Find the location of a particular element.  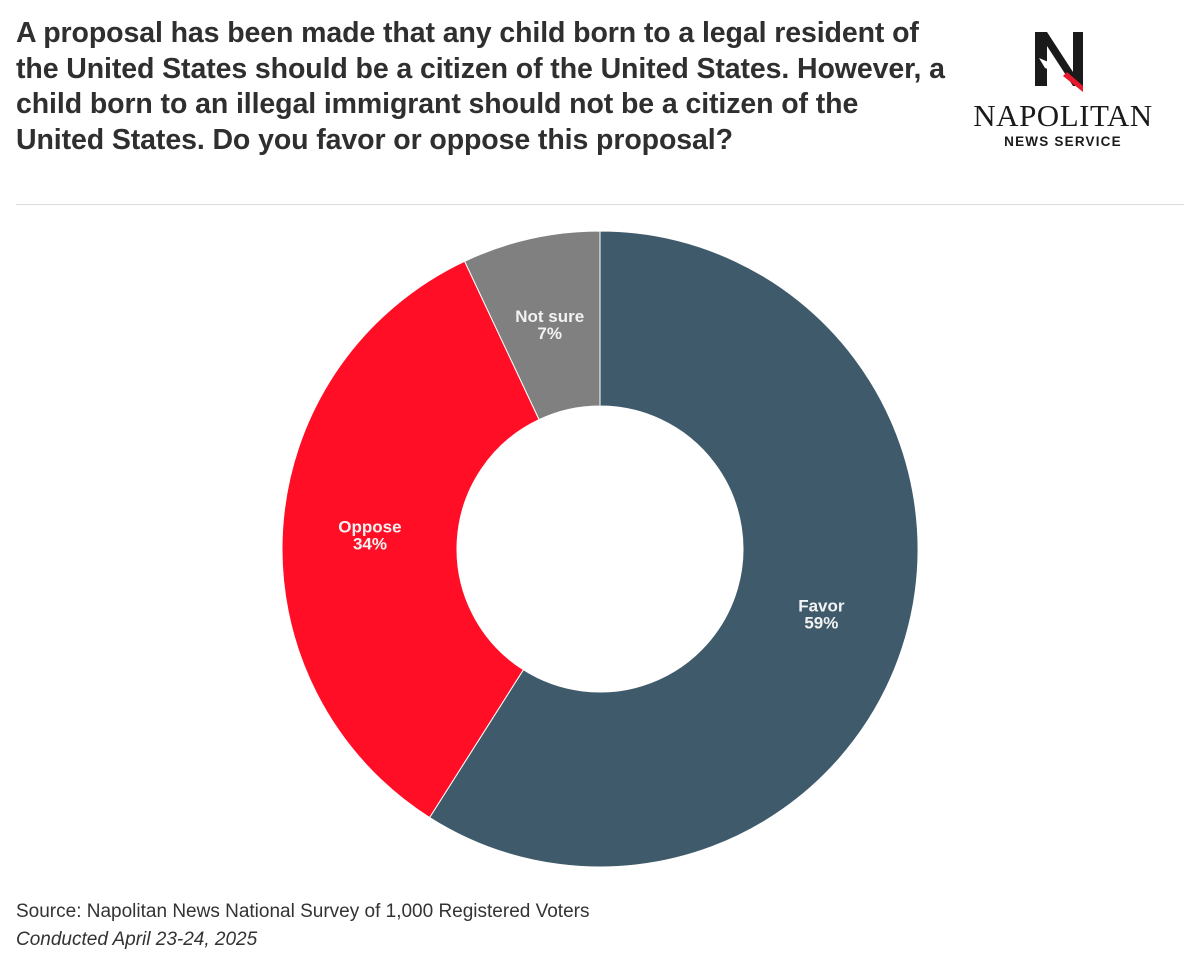

header-divider is located at coordinates (600, 204).